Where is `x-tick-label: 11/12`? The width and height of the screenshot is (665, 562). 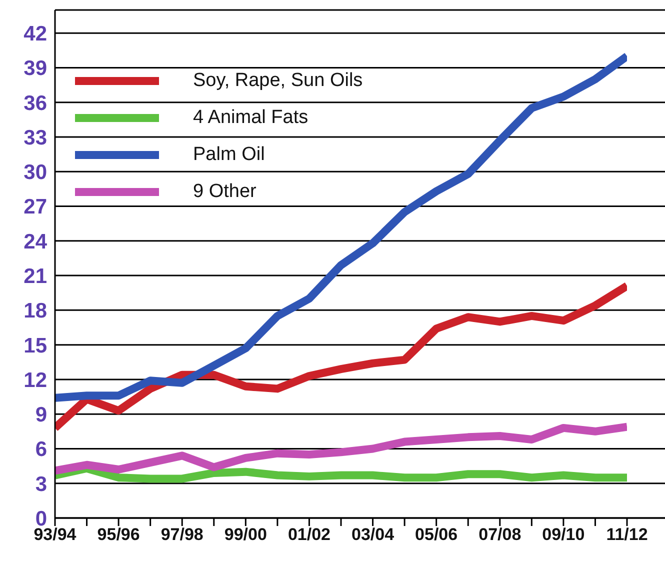 x-tick-label: 11/12 is located at coordinates (627, 534).